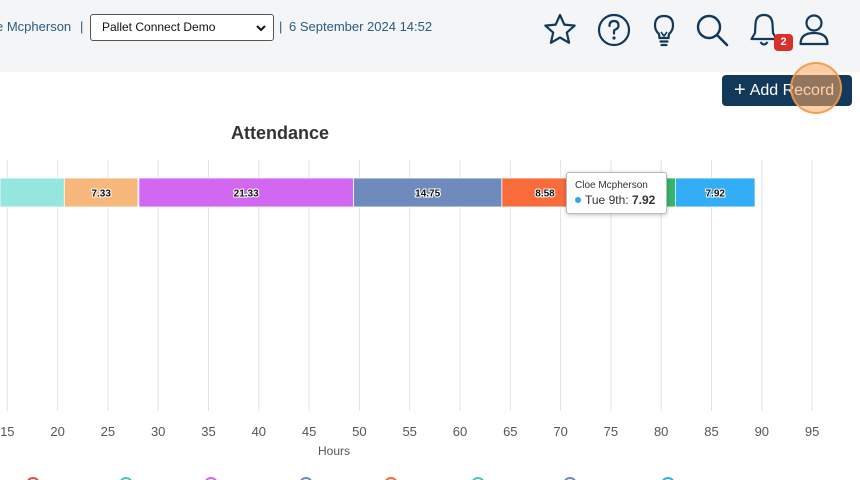 The height and width of the screenshot is (480, 860). What do you see at coordinates (812, 431) in the screenshot?
I see `x-tick-label: 95` at bounding box center [812, 431].